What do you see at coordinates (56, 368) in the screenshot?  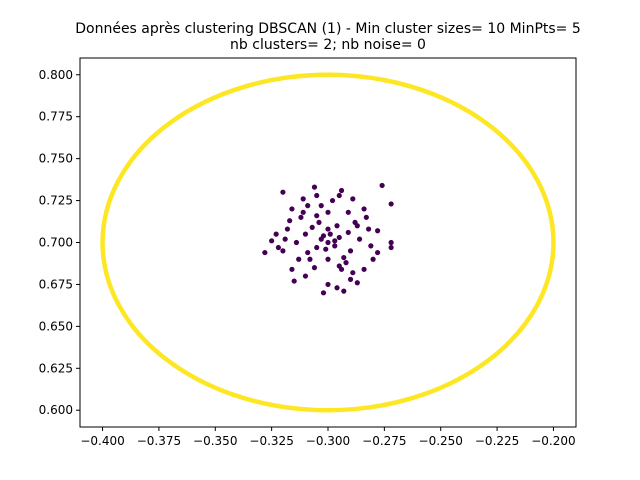 I see `y-tick-label: 0.625` at bounding box center [56, 368].